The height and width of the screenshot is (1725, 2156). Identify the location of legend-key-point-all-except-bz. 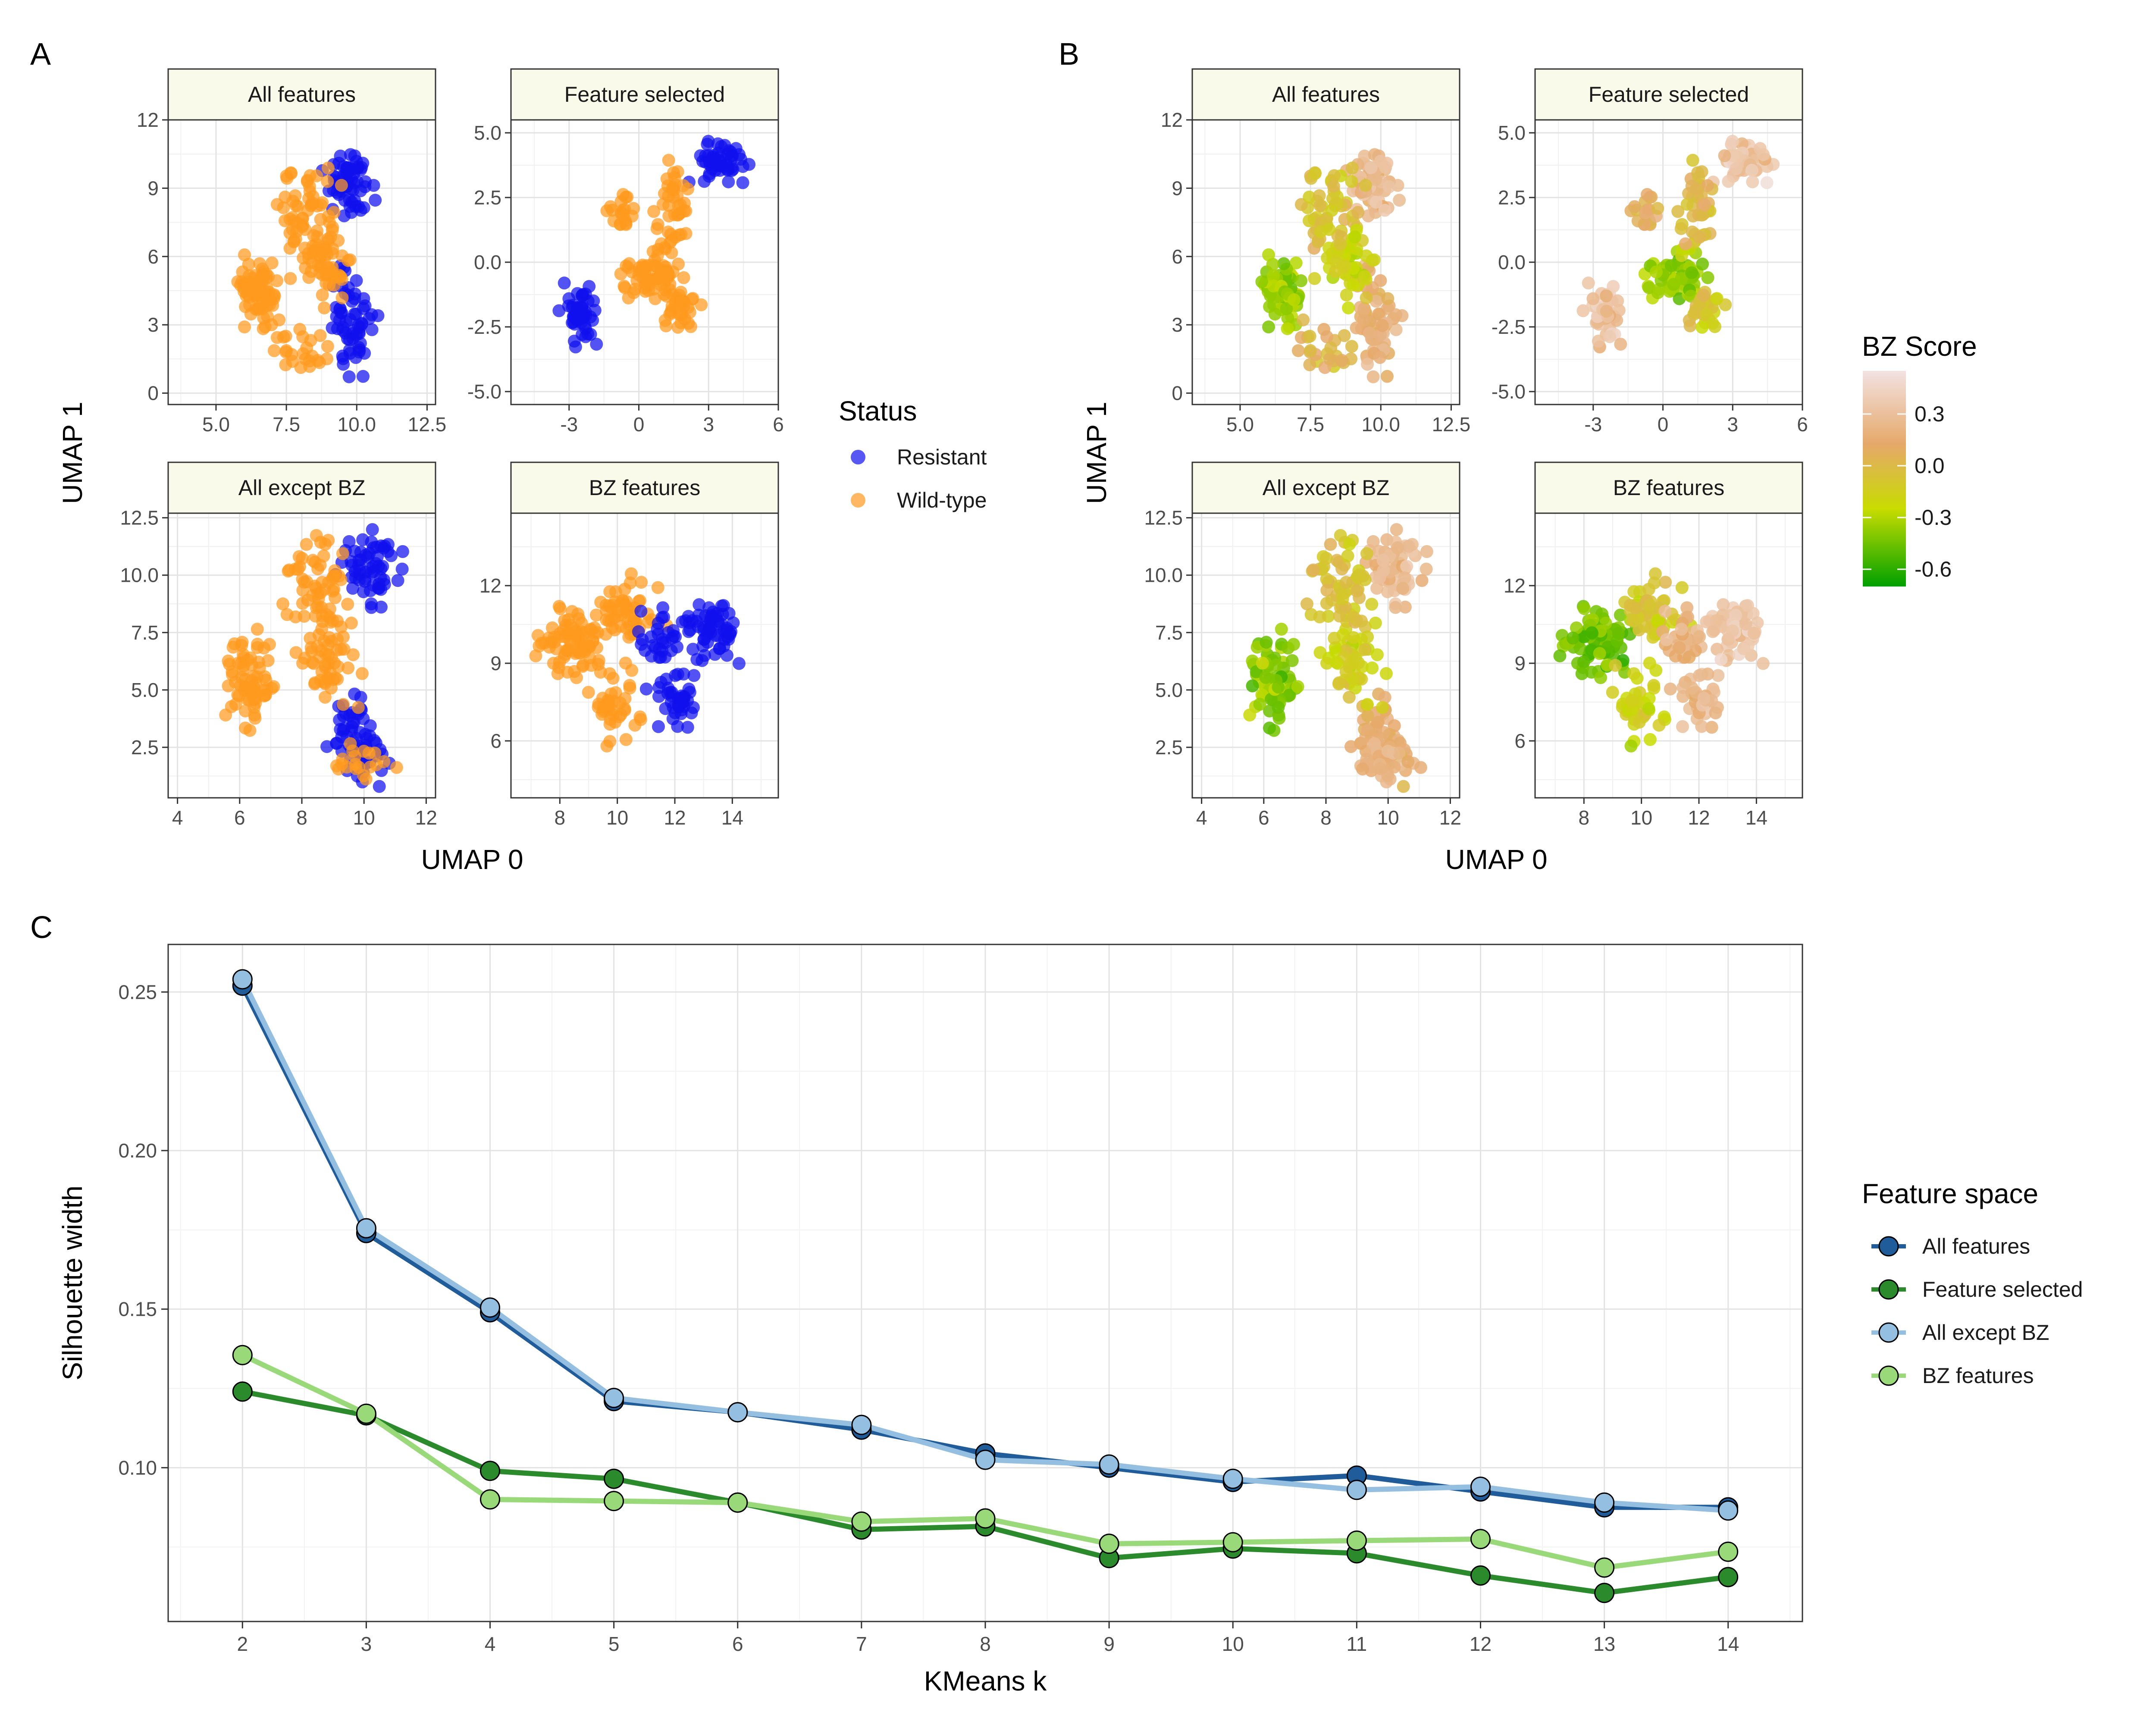
(1888, 1332).